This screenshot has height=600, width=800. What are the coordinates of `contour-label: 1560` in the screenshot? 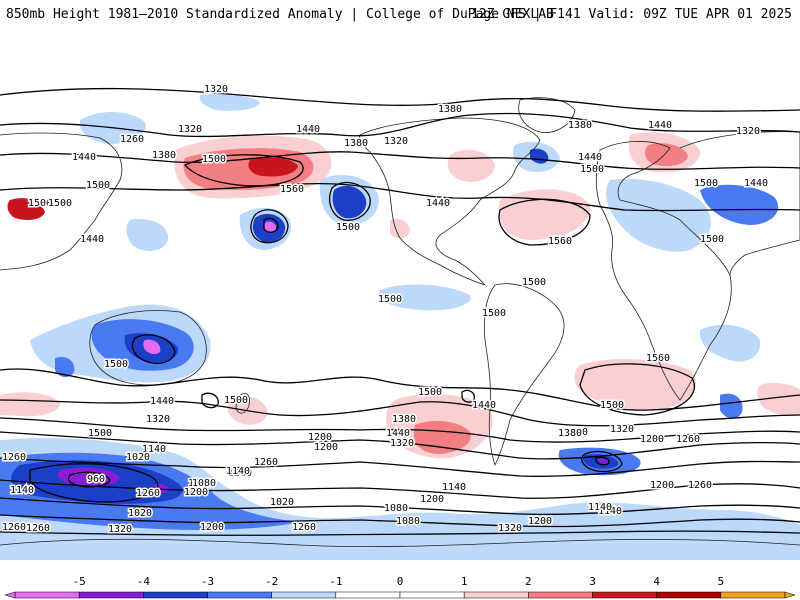 It's located at (560, 241).